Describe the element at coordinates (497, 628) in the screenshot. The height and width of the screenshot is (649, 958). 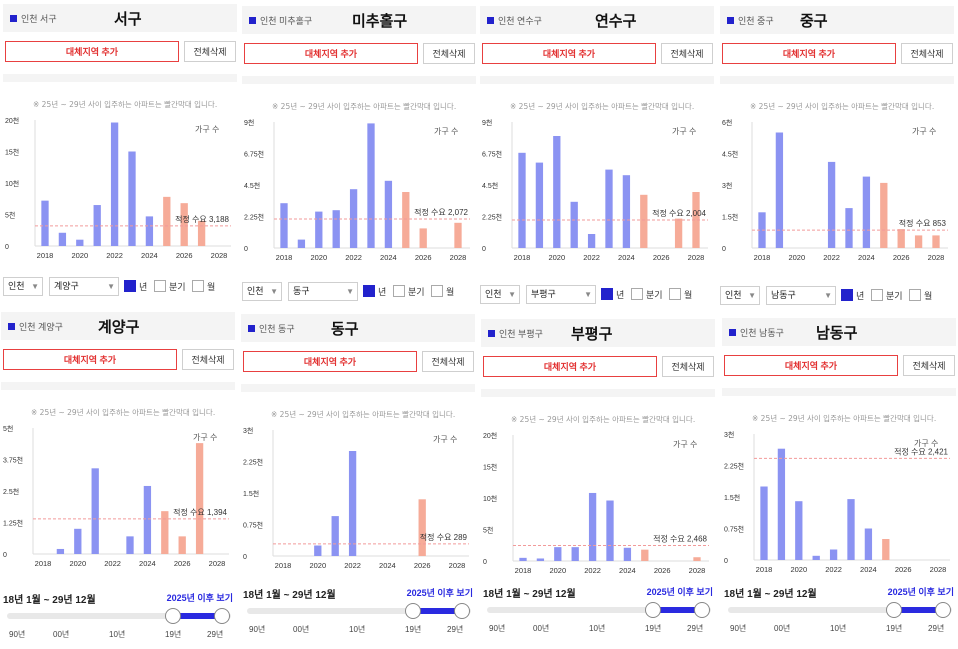
I see `slider-tick-label: 90년` at that location.